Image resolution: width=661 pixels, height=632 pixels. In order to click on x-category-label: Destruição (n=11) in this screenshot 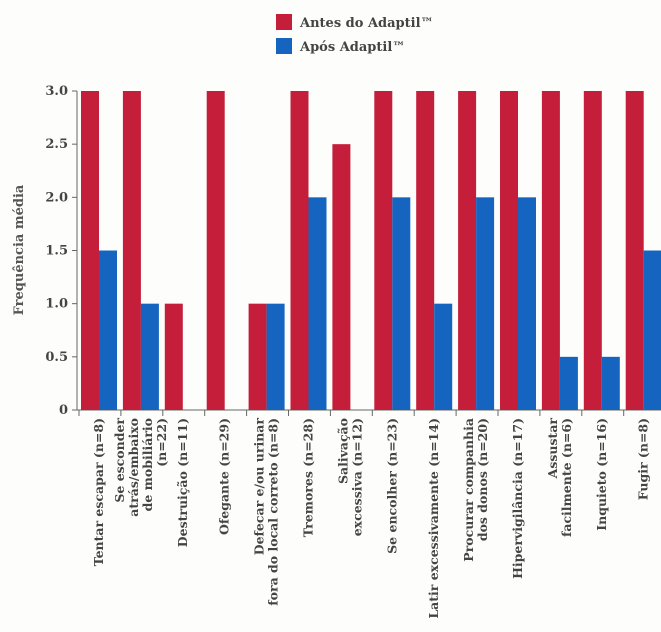, I will do `click(182, 482)`.